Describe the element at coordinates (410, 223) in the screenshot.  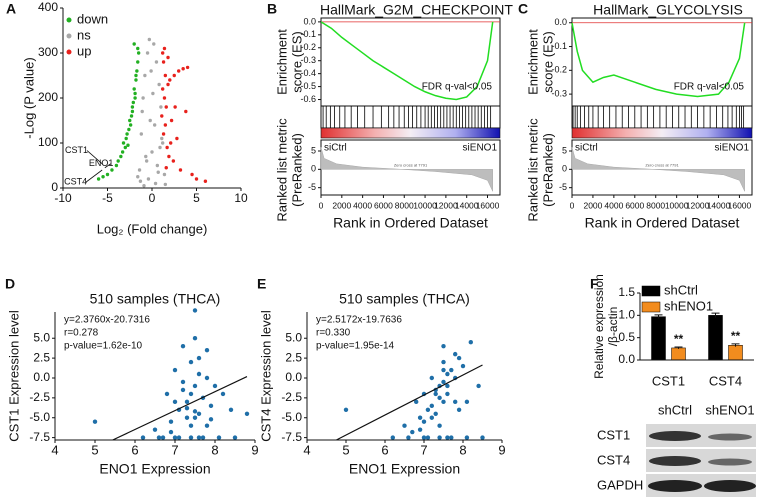
I see `x-axis-label: Rank in Ordered Dataset` at that location.